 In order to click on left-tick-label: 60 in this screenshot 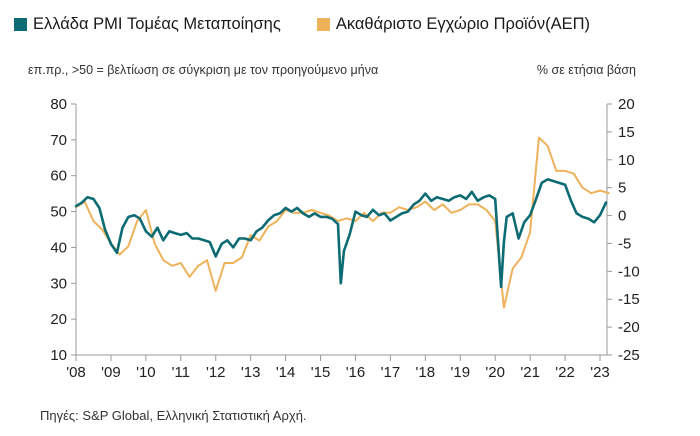, I will do `click(58, 176)`.